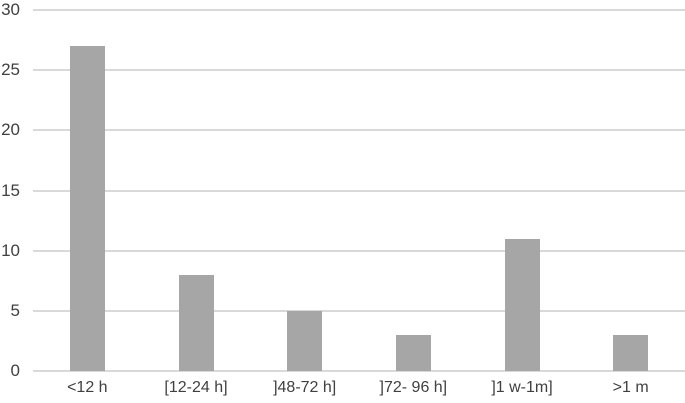 The height and width of the screenshot is (403, 685). Describe the element at coordinates (305, 387) in the screenshot. I see `x-tick-label: ]48-72 h]` at that location.